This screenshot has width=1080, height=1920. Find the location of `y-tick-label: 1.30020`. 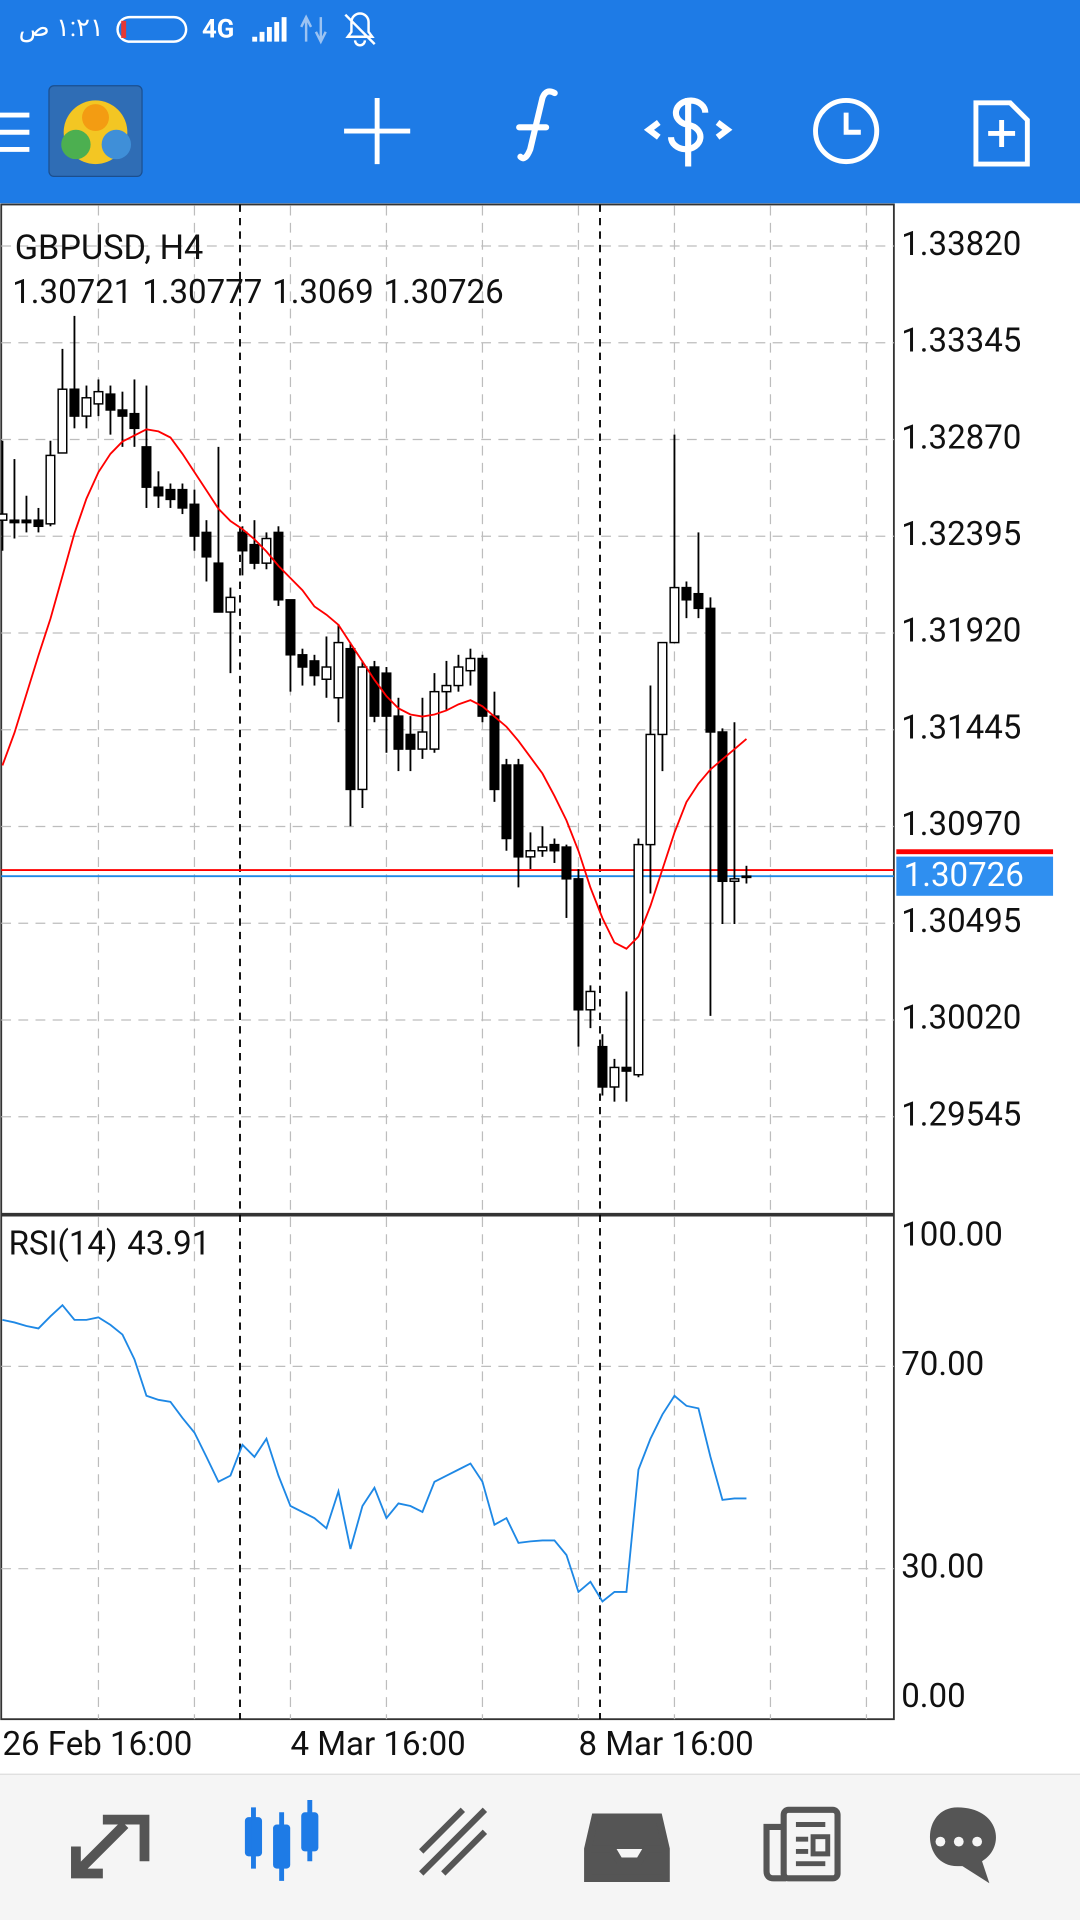

y-tick-label: 1.30020 is located at coordinates (961, 1018).